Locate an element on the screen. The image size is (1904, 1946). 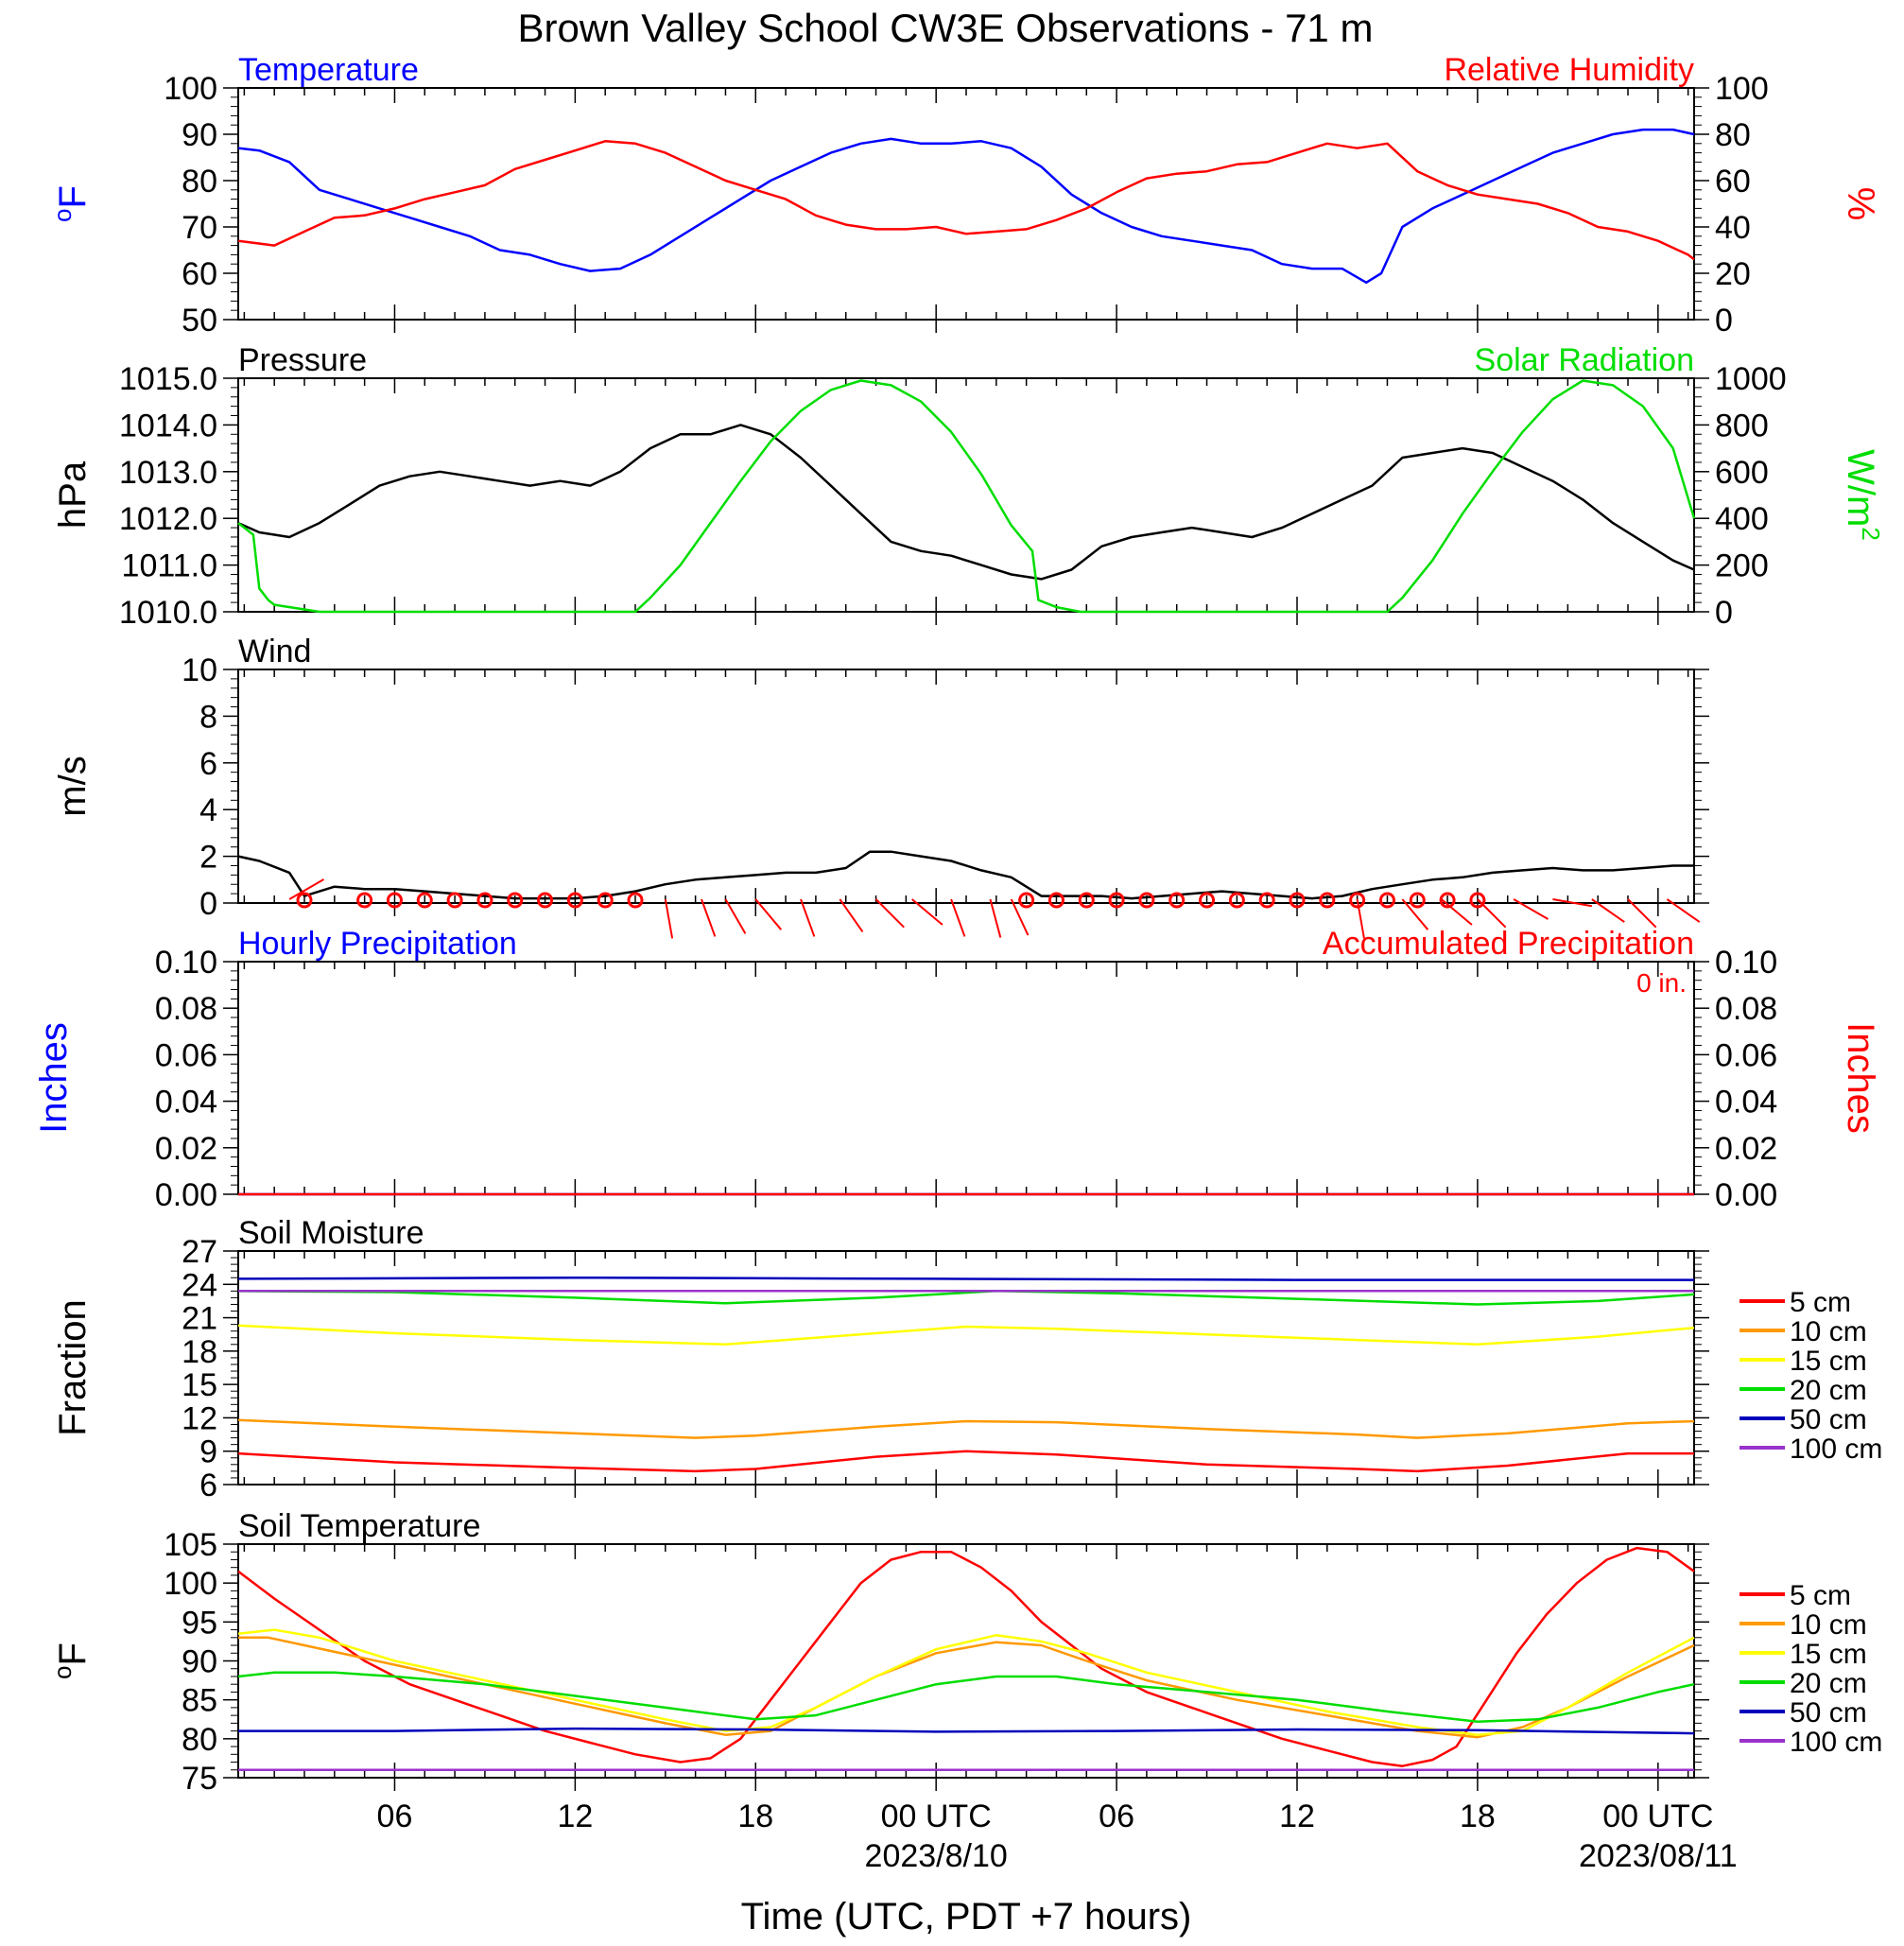
y-tick-label-right: 0.04 is located at coordinates (1746, 1103).